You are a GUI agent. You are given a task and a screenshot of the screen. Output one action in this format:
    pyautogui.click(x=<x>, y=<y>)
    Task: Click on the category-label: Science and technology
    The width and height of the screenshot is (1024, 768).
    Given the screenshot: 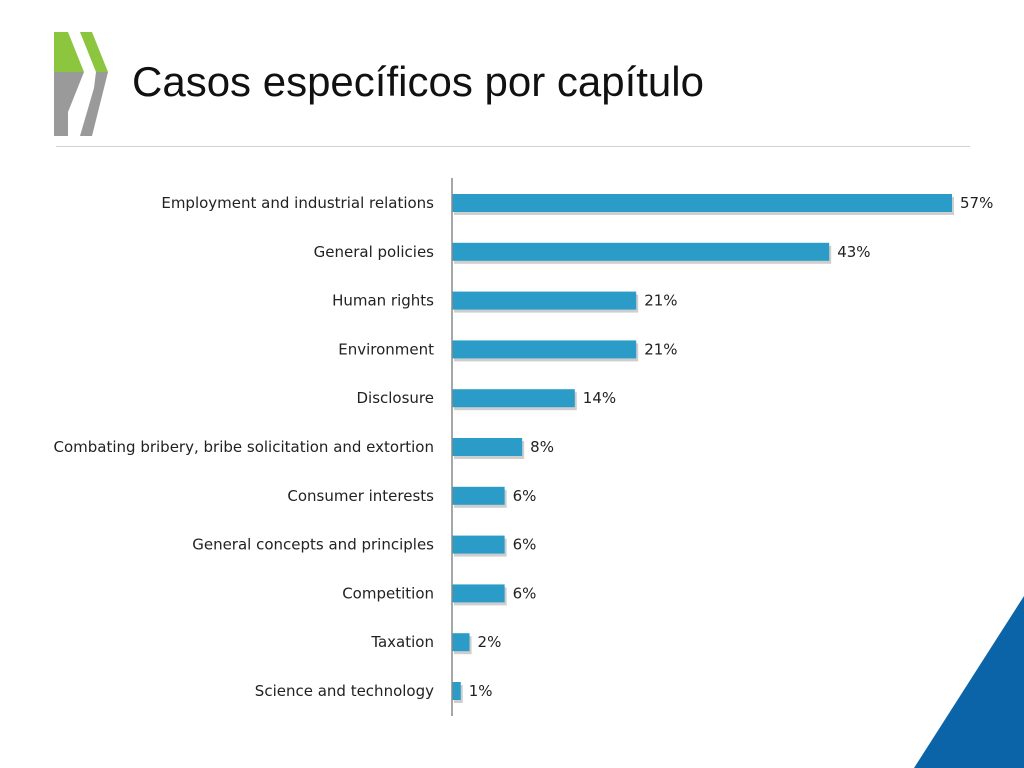 What is the action you would take?
    pyautogui.click(x=344, y=691)
    